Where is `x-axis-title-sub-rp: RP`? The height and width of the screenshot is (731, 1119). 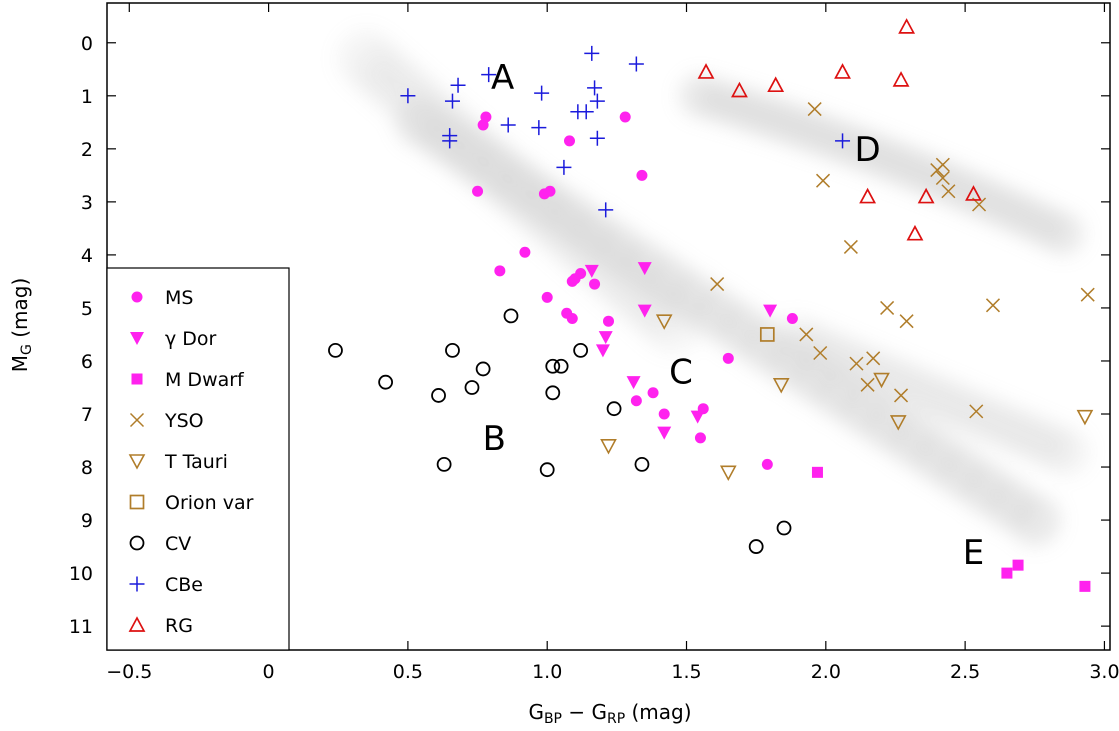 x-axis-title-sub-rp: RP is located at coordinates (616, 719).